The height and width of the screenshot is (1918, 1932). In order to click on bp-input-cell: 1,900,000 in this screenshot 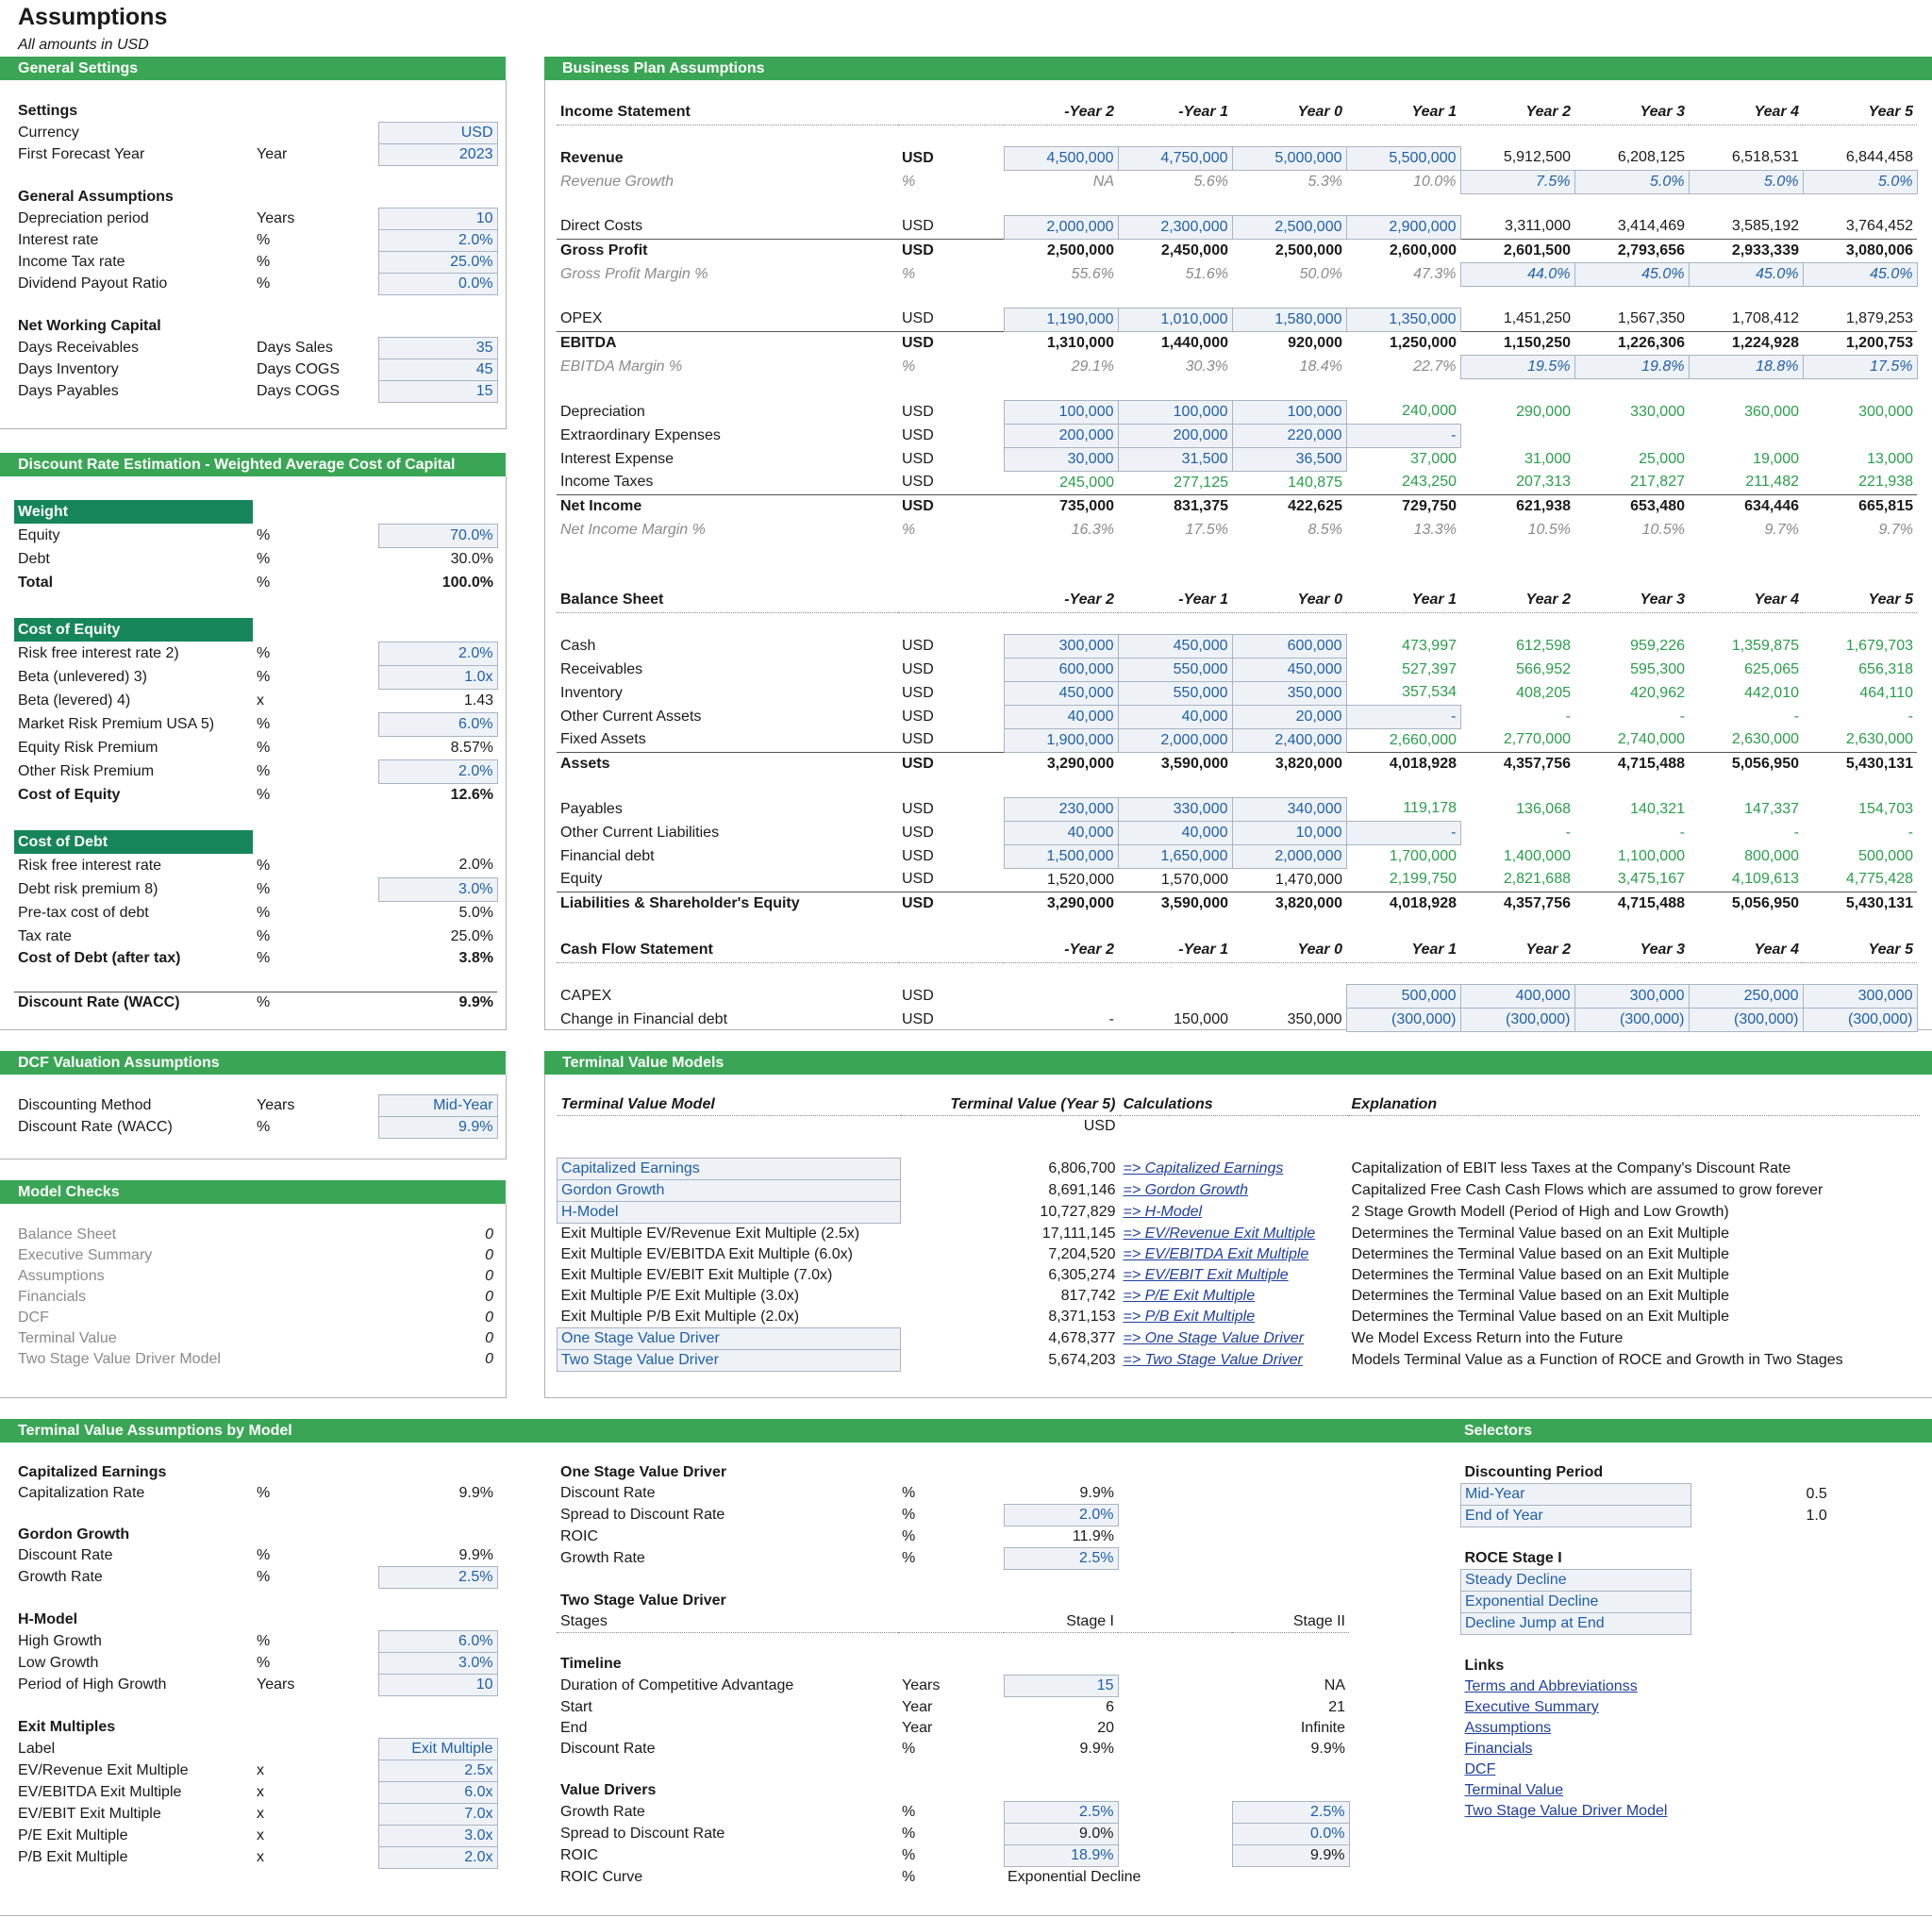, I will do `click(1061, 740)`.